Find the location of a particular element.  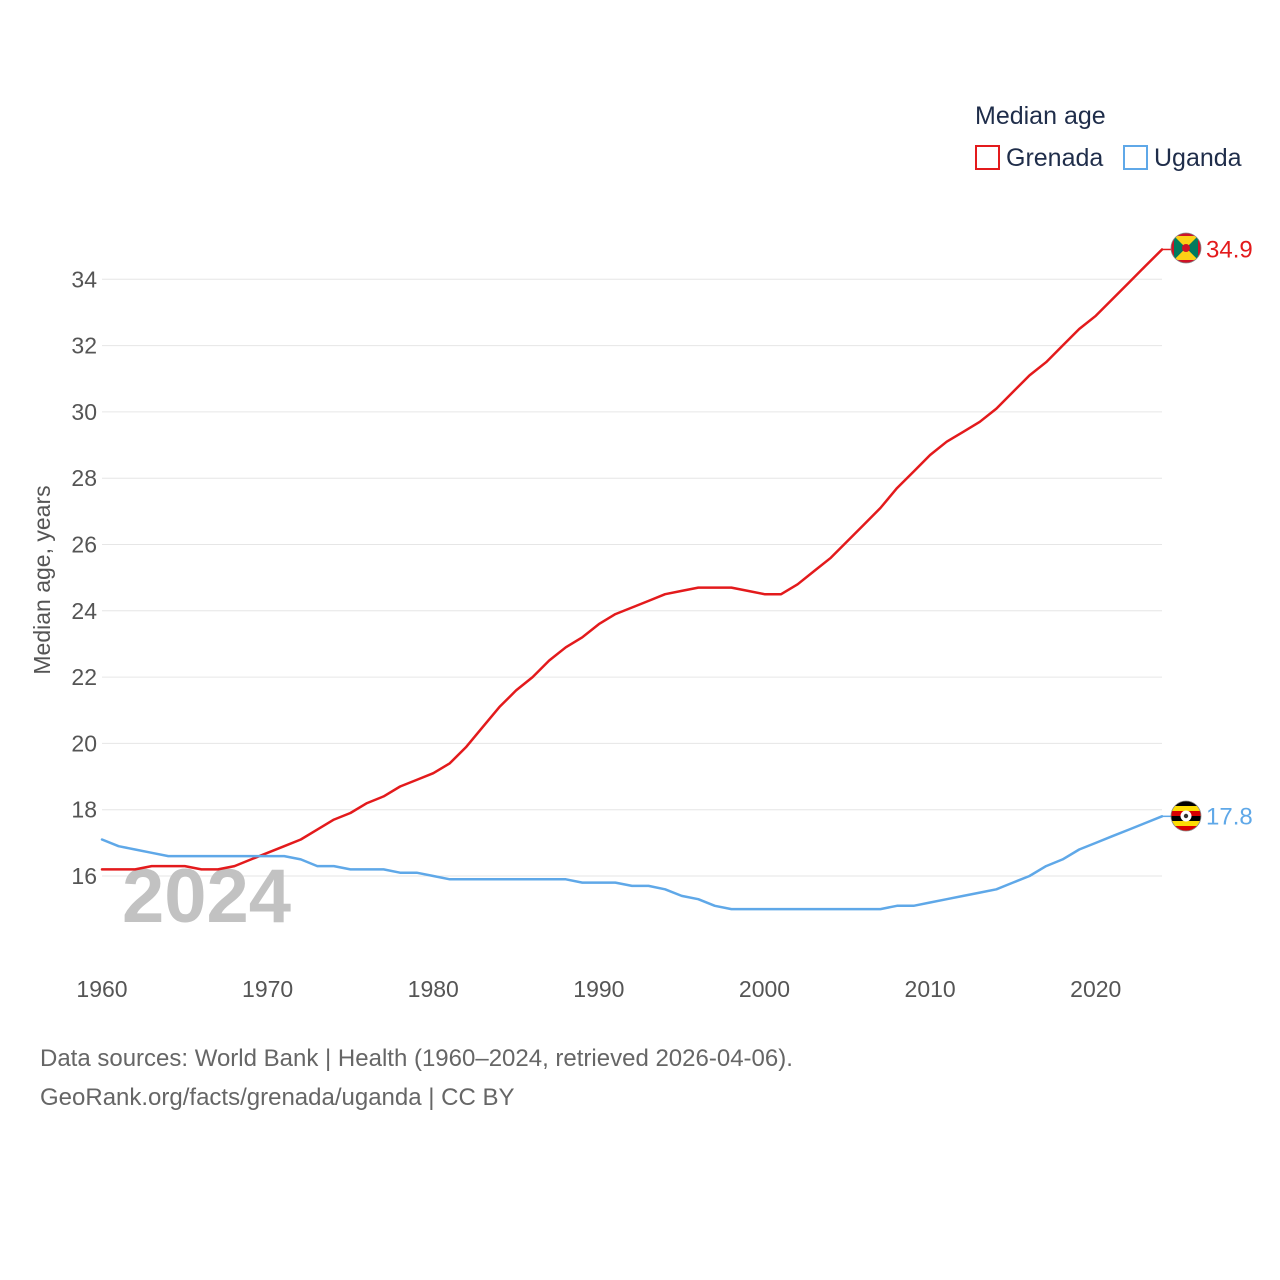

y-tick-label: 22 is located at coordinates (84, 677).